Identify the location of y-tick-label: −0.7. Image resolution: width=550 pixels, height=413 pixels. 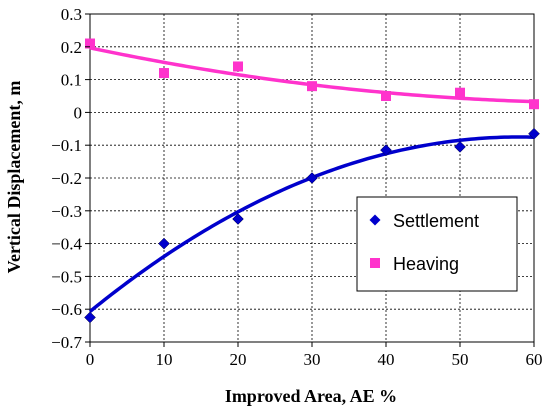
(66, 342).